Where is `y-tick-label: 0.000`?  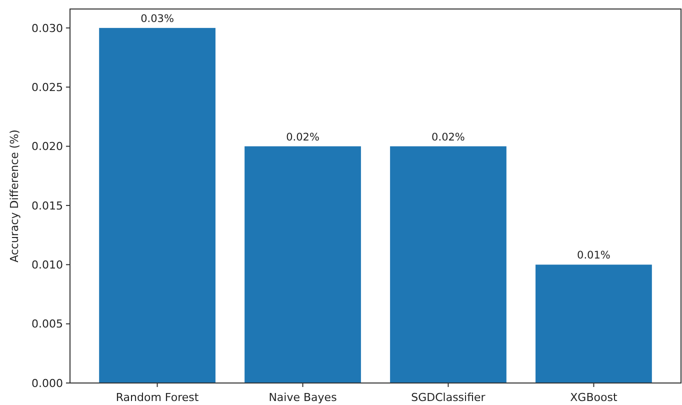 y-tick-label: 0.000 is located at coordinates (47, 383).